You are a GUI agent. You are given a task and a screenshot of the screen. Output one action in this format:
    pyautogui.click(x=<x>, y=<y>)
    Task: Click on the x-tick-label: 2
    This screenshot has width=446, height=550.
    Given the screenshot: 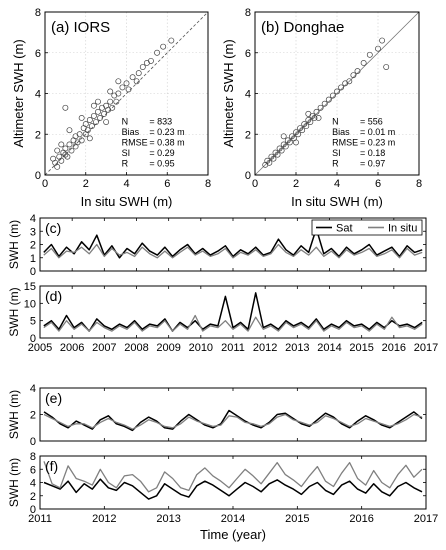 What is the action you would take?
    pyautogui.click(x=86, y=184)
    